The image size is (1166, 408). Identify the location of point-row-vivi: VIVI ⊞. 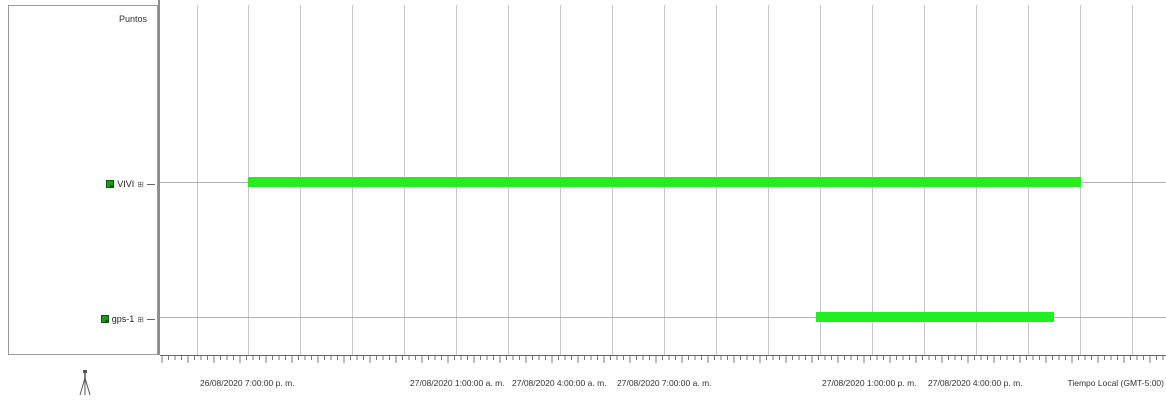
(130, 184).